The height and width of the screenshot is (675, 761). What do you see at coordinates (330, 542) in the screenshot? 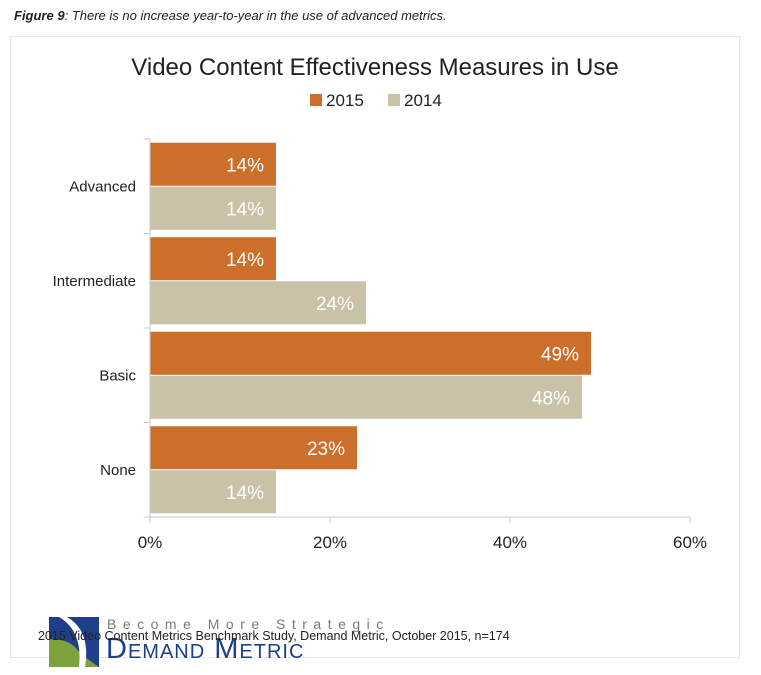
I see `x-tick-label: 20%` at bounding box center [330, 542].